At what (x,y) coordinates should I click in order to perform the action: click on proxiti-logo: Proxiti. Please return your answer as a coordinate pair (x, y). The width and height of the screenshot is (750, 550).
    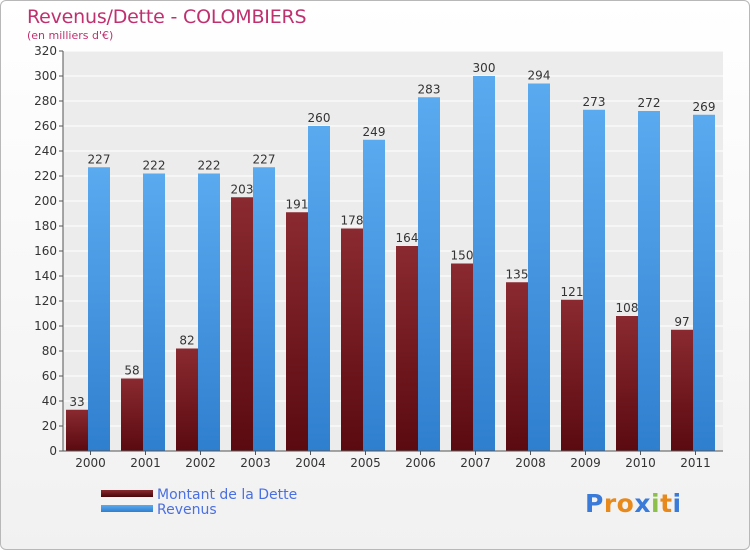
    Looking at the image, I should click on (633, 503).